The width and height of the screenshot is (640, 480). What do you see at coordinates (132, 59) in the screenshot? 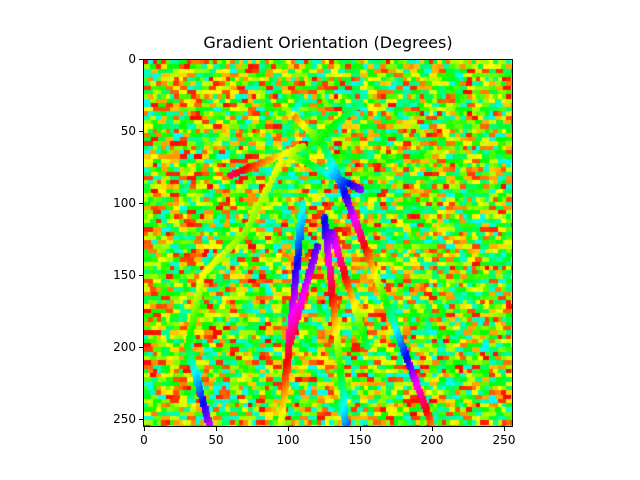
I see `y-tick-label: 0` at bounding box center [132, 59].